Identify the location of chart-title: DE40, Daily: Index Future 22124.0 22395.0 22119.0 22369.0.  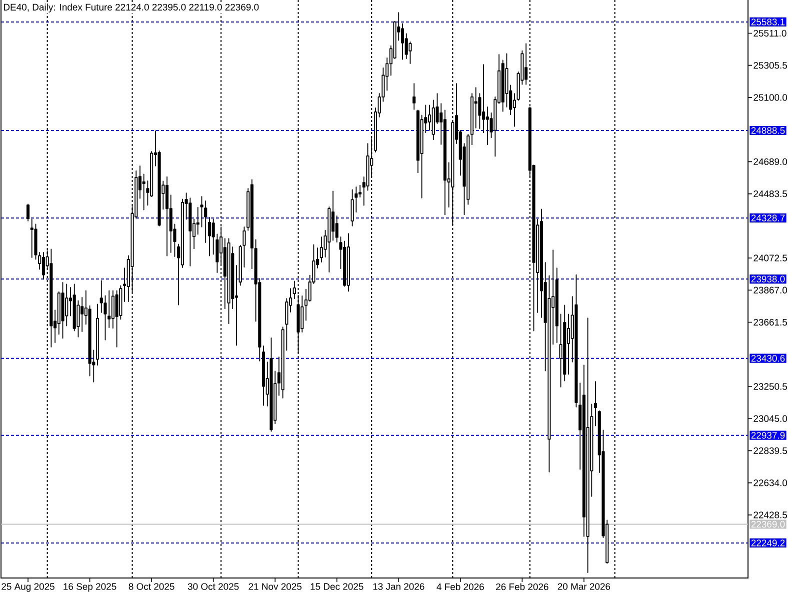
(131, 8).